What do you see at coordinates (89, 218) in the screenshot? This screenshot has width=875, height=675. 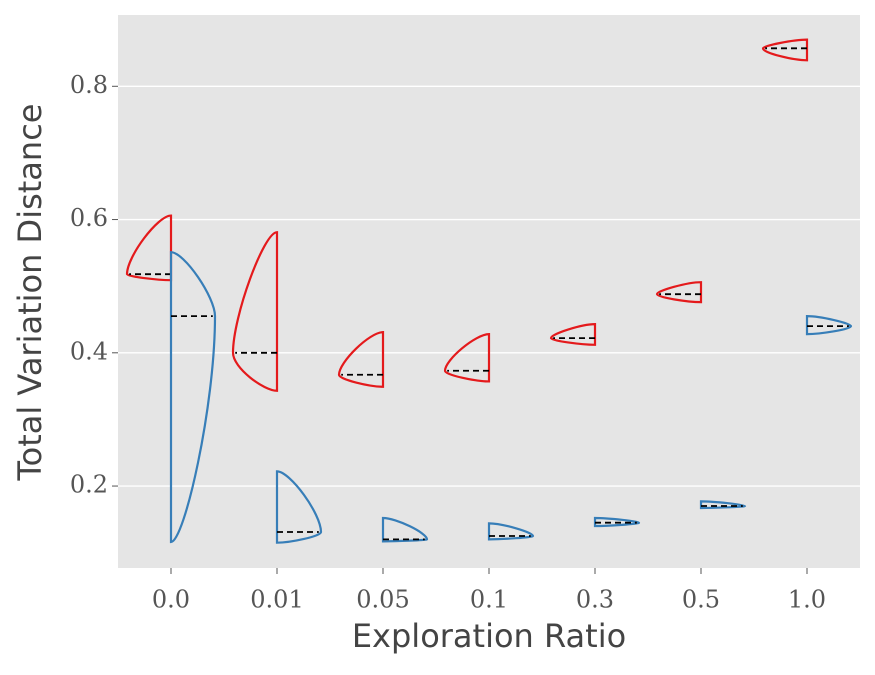 I see `y-tick-label: 0.6` at bounding box center [89, 218].